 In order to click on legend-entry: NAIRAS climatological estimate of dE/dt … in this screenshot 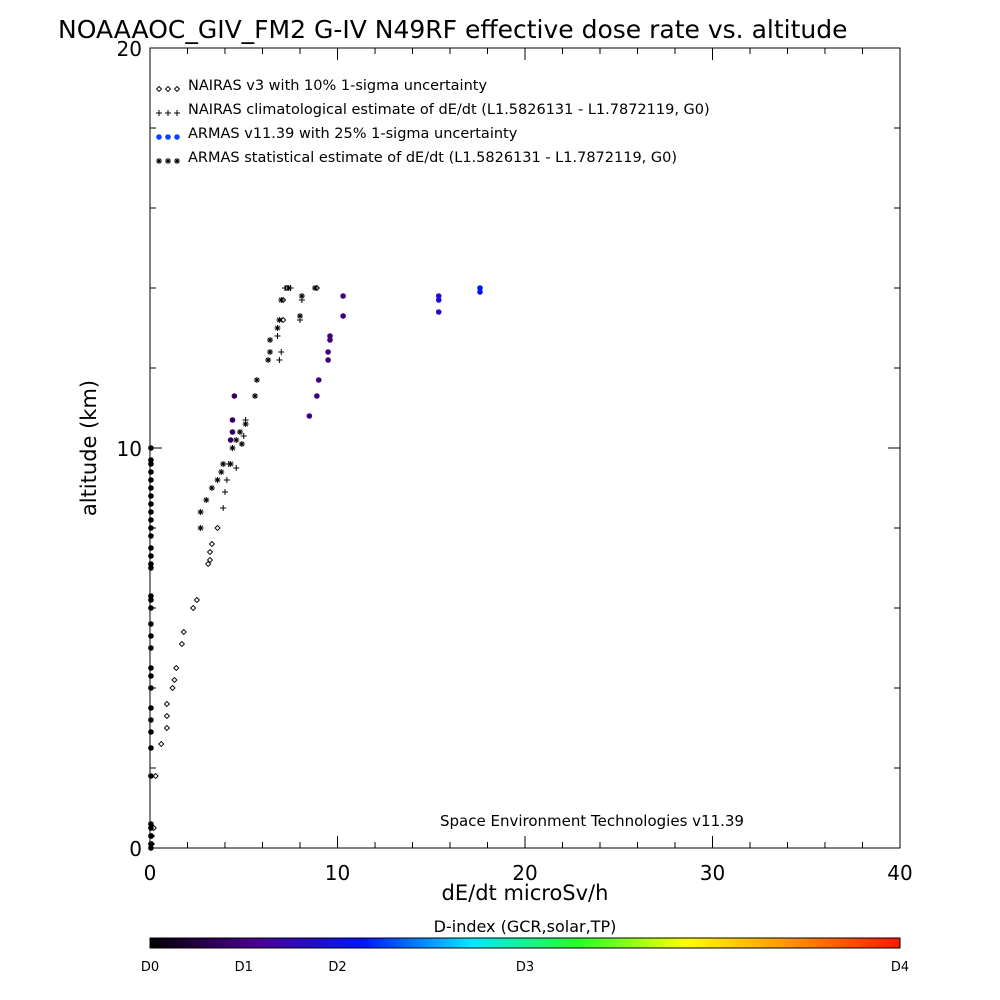, I will do `click(433, 110)`.